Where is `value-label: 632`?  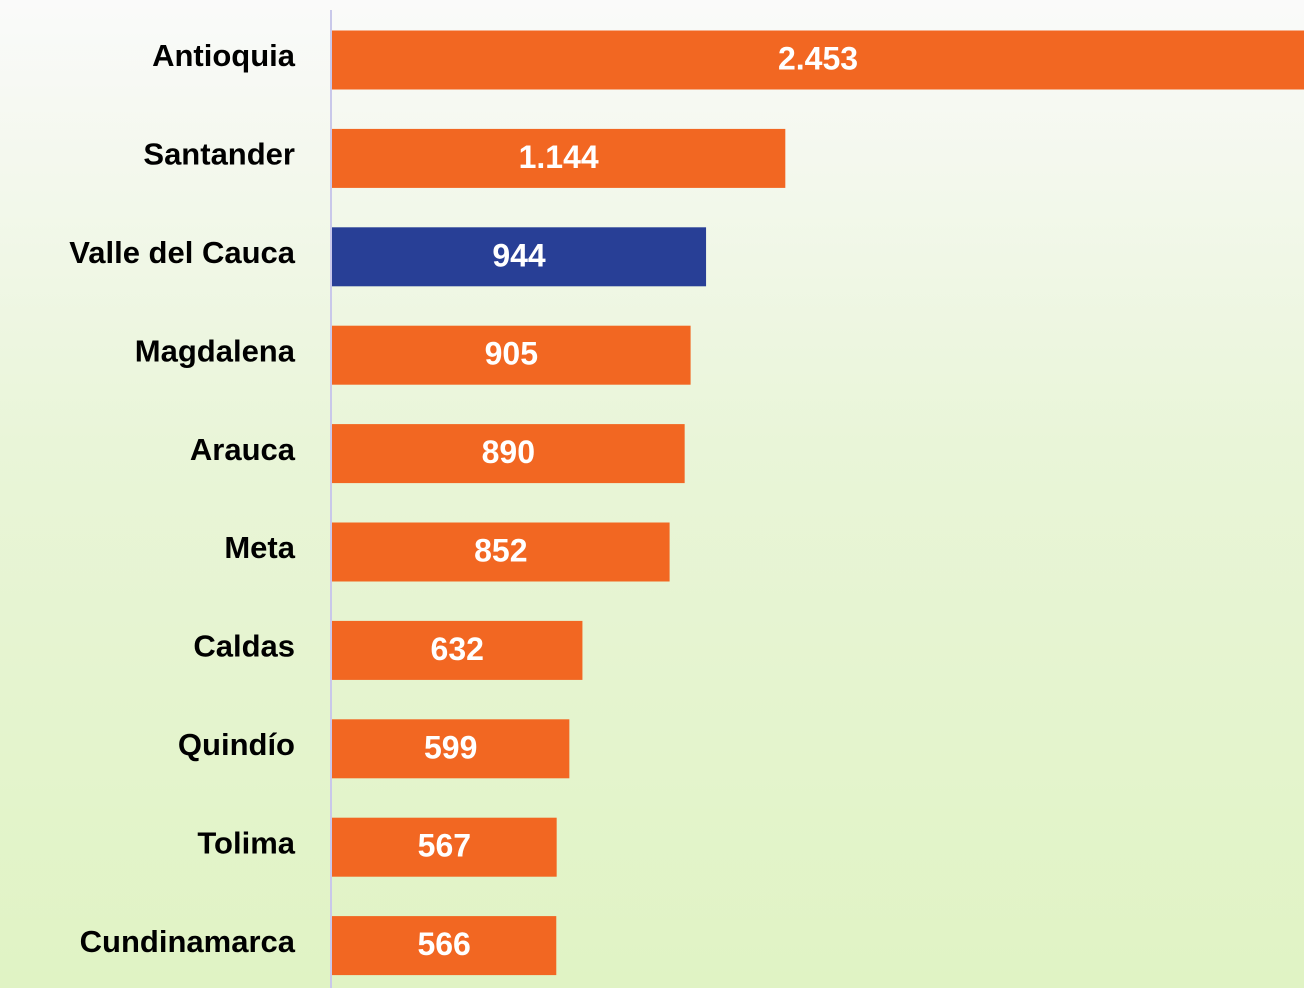 value-label: 632 is located at coordinates (457, 649).